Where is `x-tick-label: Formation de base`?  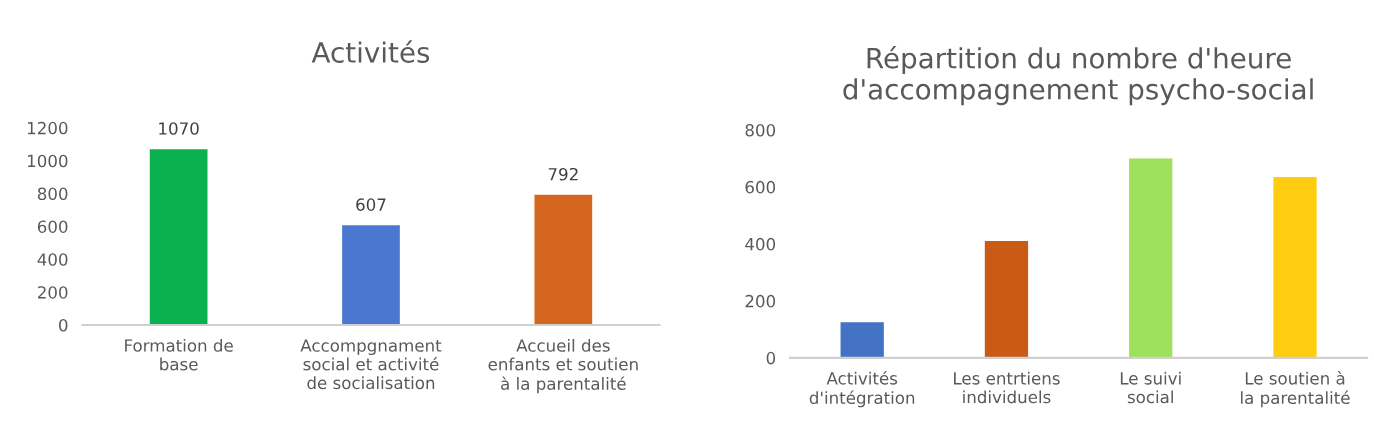 x-tick-label: Formation de base is located at coordinates (179, 354).